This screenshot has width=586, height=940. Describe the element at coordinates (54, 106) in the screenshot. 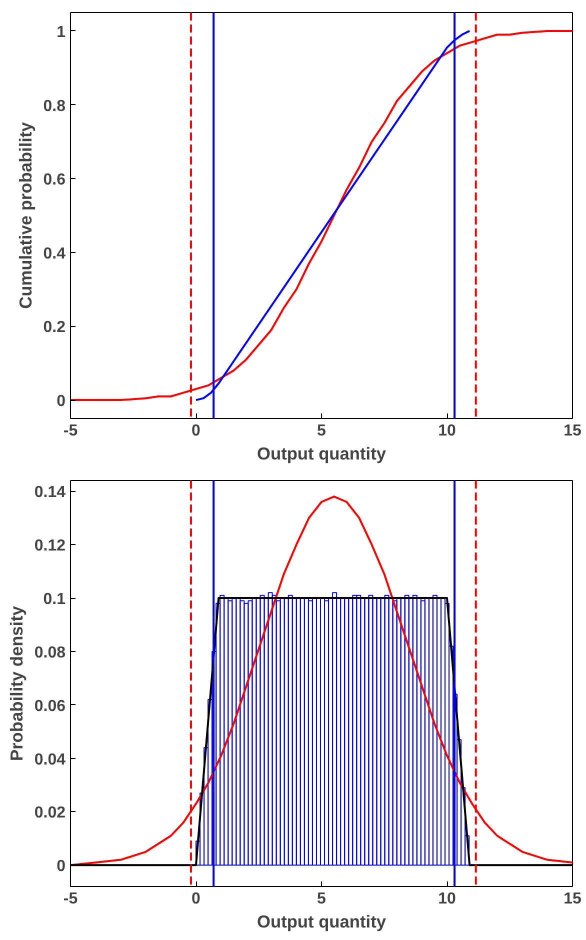

I see `y-tick-label: 0.8` at that location.